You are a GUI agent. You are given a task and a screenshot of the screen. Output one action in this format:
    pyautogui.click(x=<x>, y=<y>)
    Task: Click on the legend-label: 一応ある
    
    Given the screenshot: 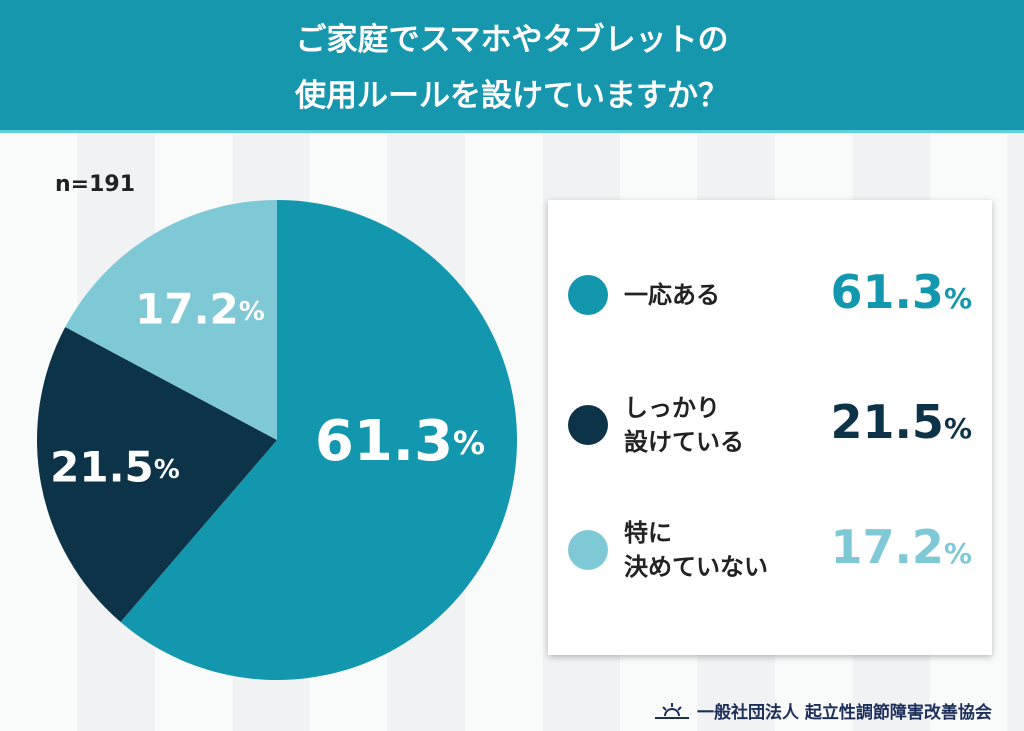 What is the action you would take?
    pyautogui.click(x=672, y=295)
    